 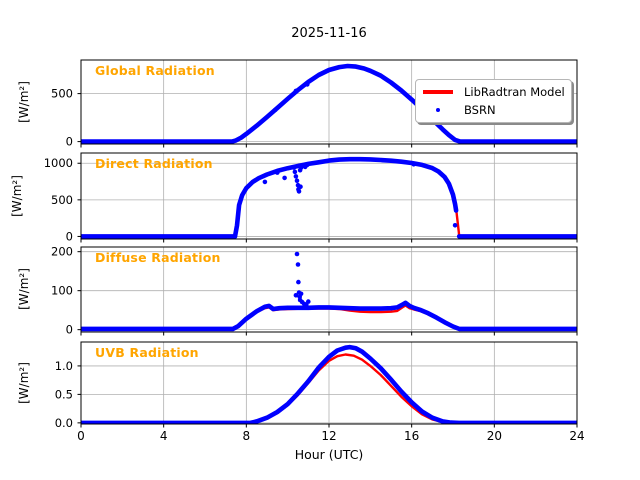 I want to click on legend-bsrn-label: BSRN, so click(x=480, y=110).